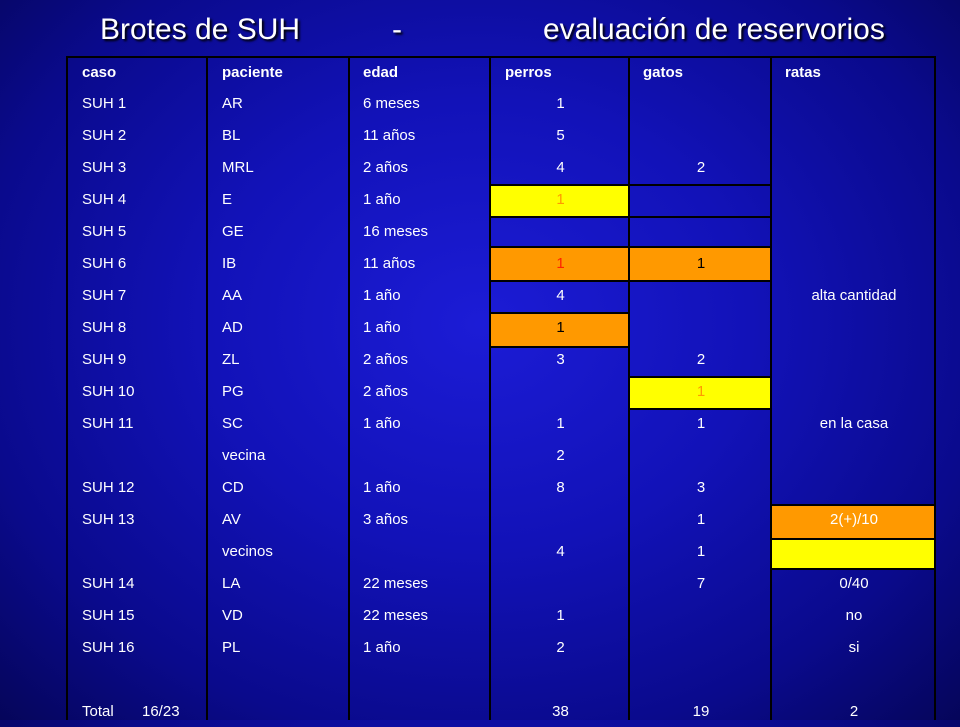 The image size is (960, 727). What do you see at coordinates (232, 615) in the screenshot?
I see `table-cell-paciente: VD` at bounding box center [232, 615].